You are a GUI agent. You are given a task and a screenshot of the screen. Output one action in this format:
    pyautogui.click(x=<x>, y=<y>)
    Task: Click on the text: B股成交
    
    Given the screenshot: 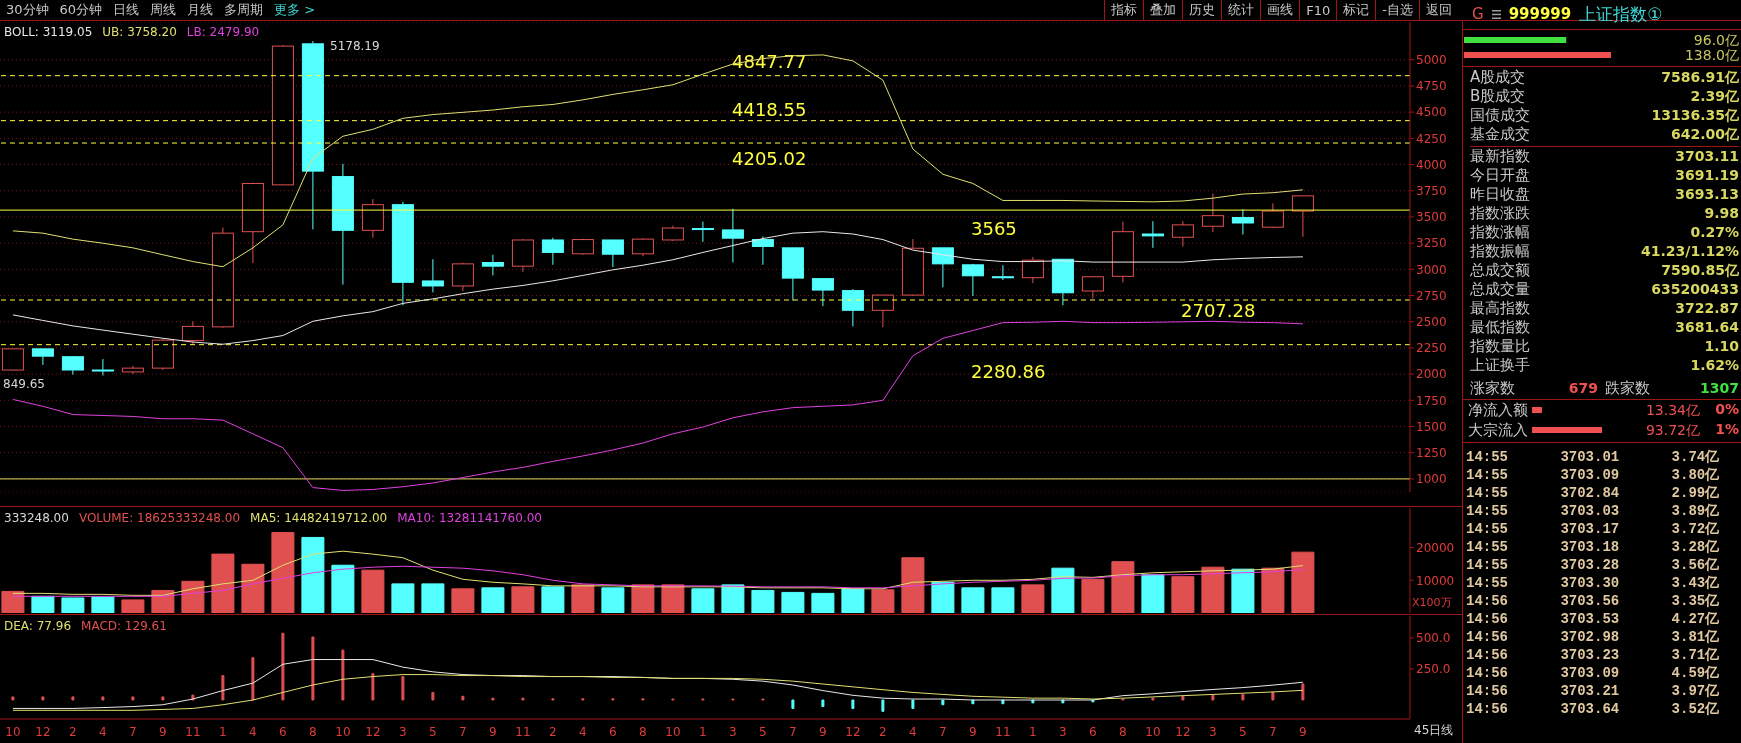 What is the action you would take?
    pyautogui.click(x=1498, y=96)
    